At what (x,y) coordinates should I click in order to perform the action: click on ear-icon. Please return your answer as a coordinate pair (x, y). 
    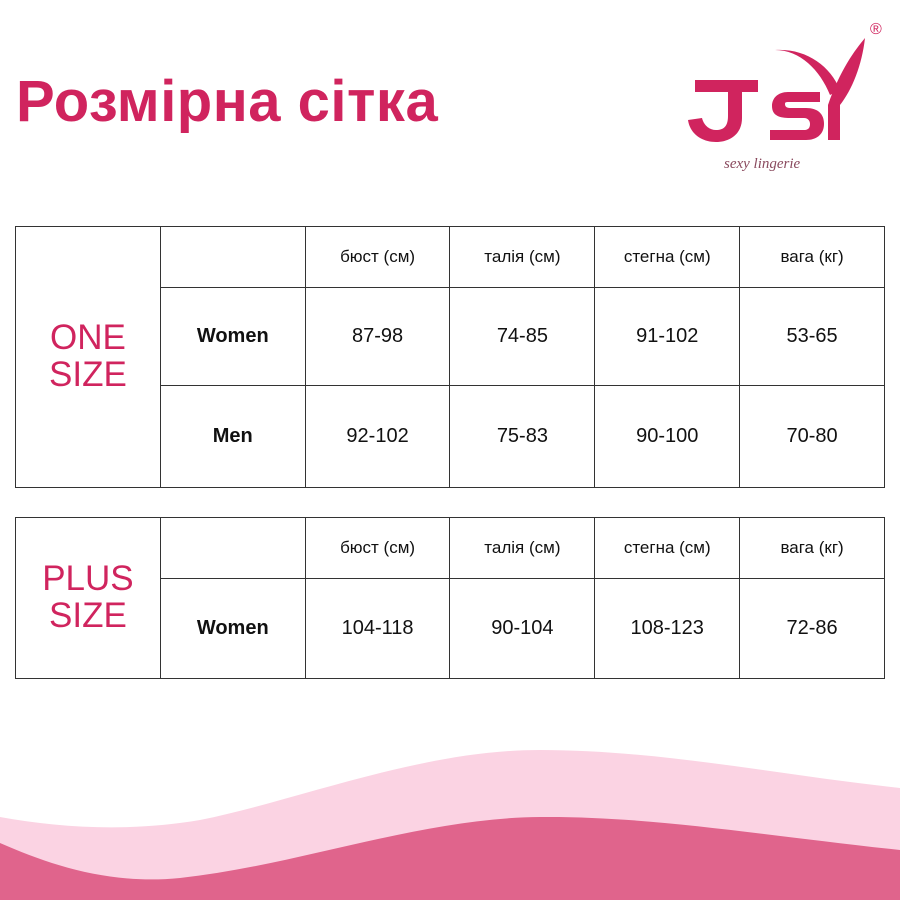
    Looking at the image, I should click on (807, 72).